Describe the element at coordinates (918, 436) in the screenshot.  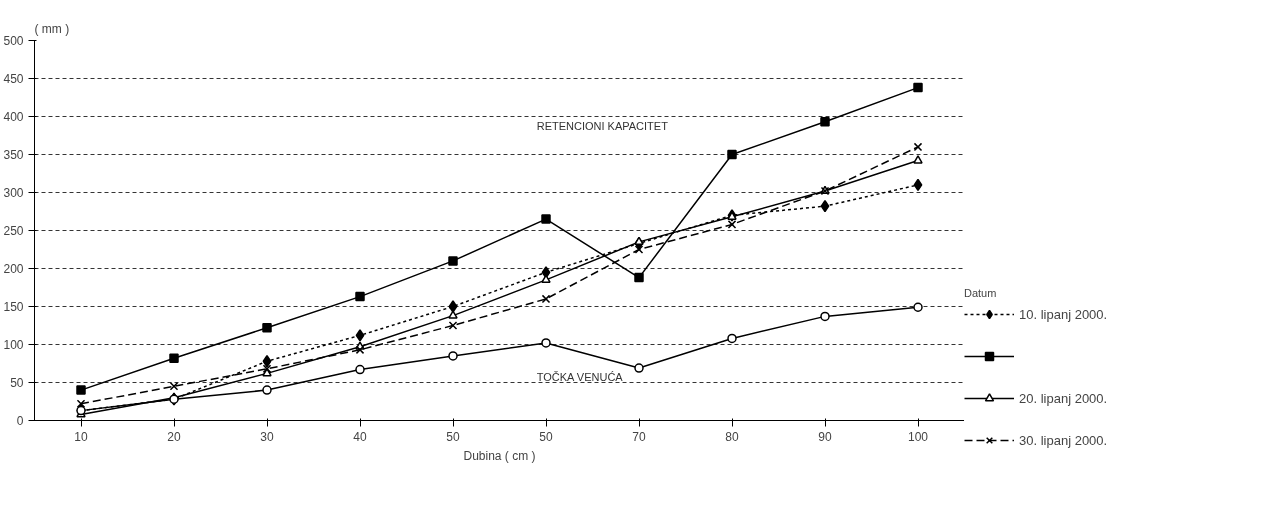
I see `x-tick-label: 100` at that location.